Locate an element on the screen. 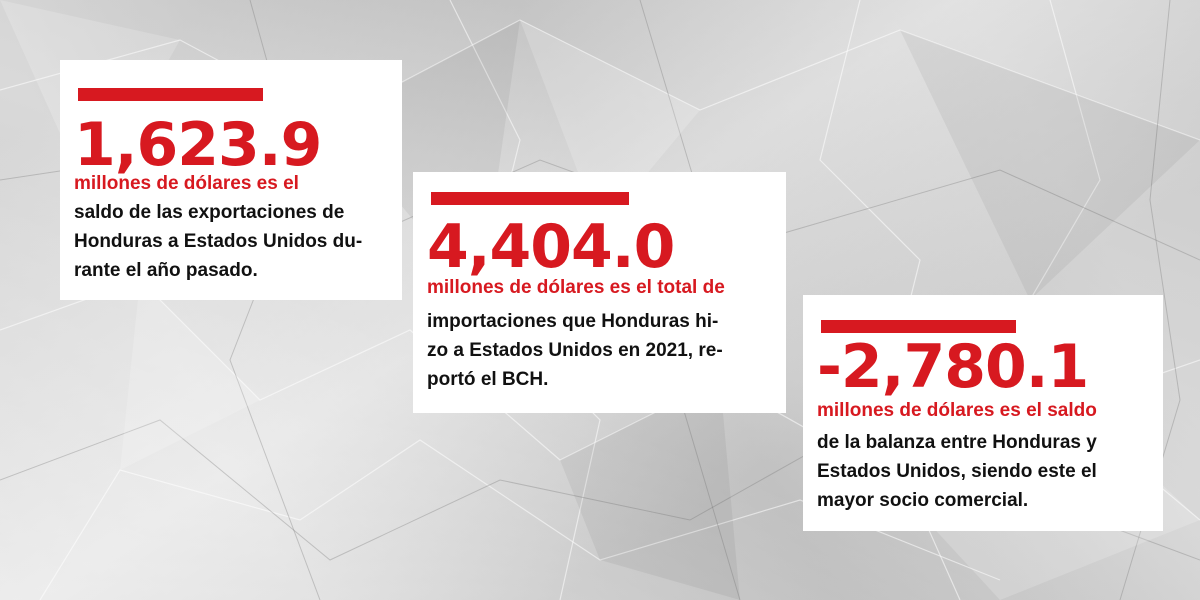 The height and width of the screenshot is (600, 1200). description-line: rante el año pasado. is located at coordinates (166, 270).